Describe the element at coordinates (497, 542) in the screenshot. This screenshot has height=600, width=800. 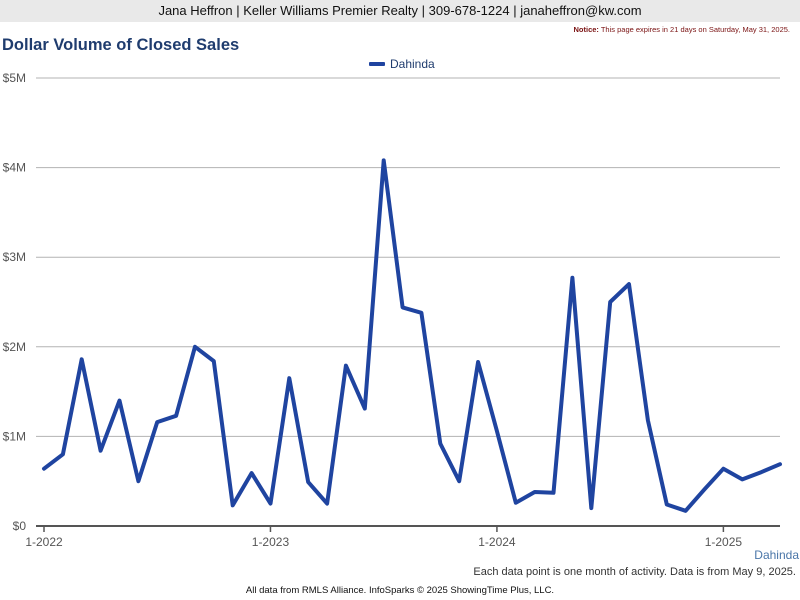
I see `x-tick-label: 1-2024` at that location.